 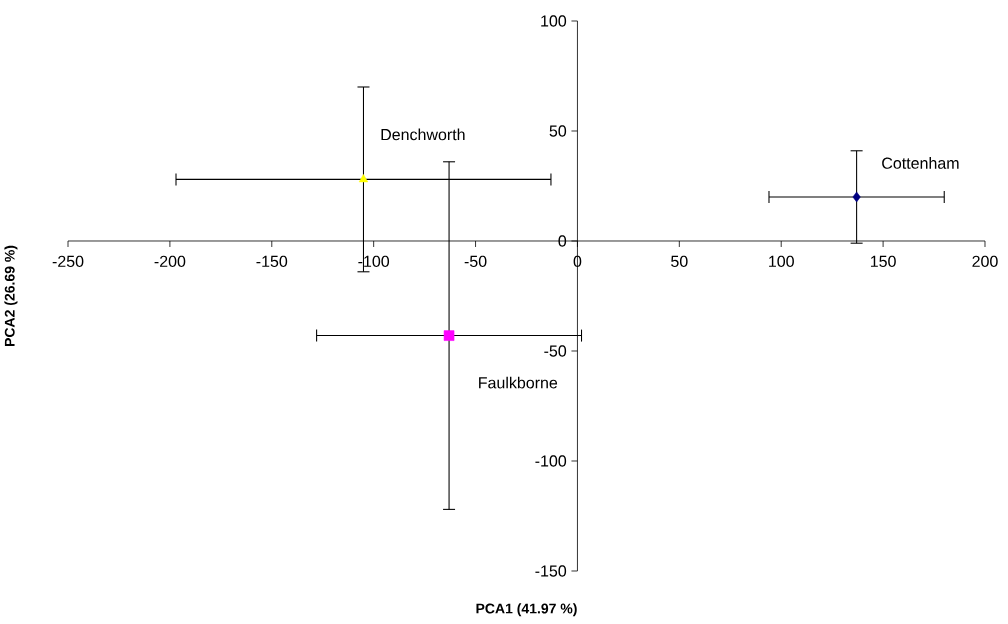 I want to click on y-tick-label: -150, so click(x=551, y=571).